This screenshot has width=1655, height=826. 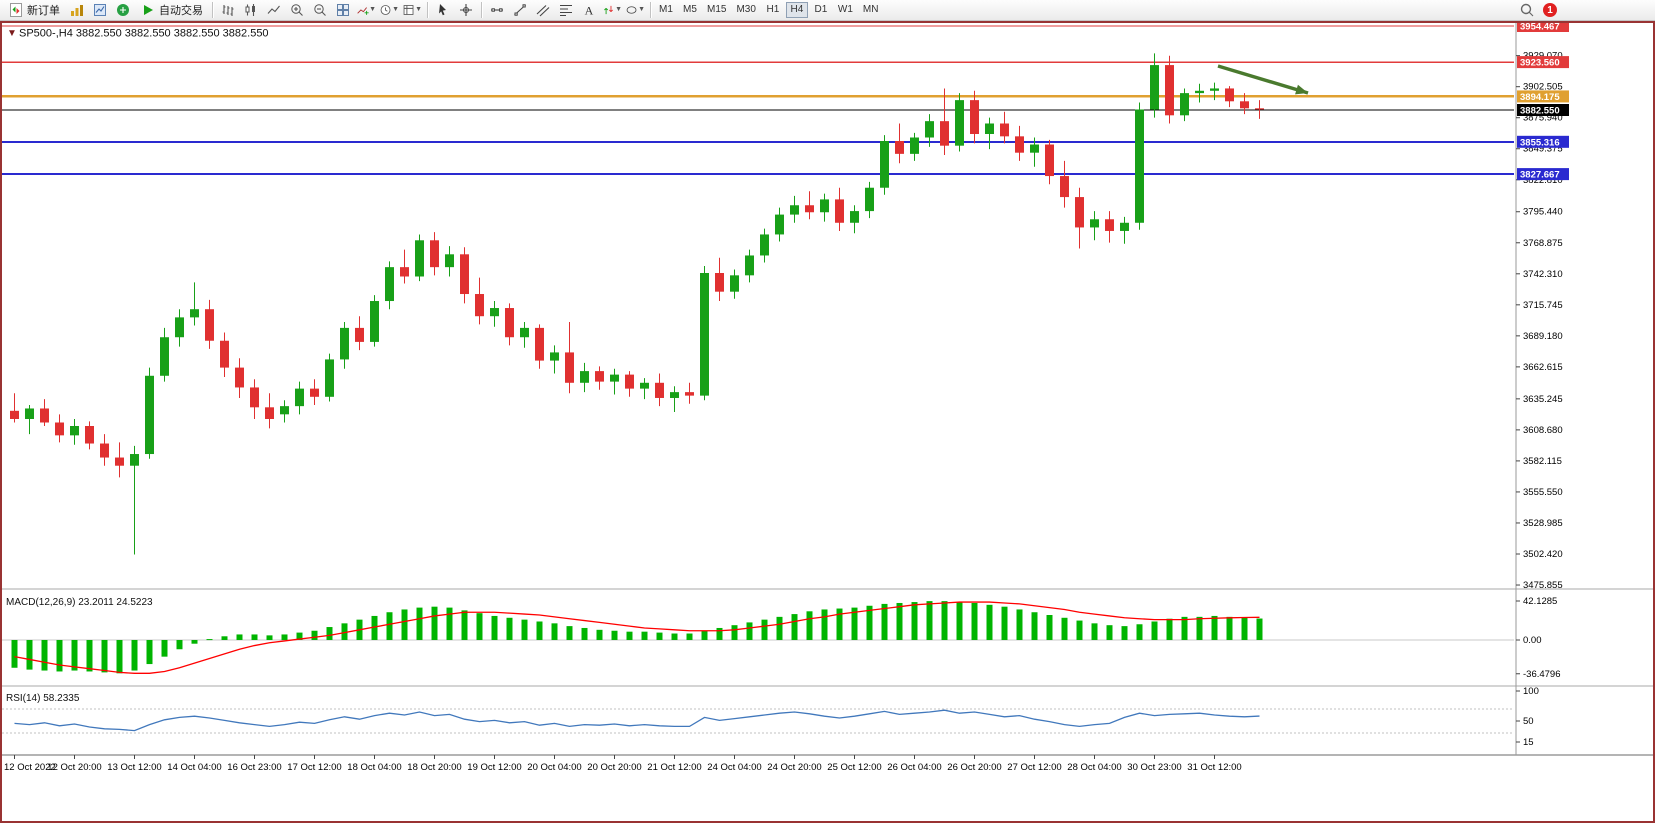 I want to click on channel-tool-button, so click(x=543, y=10).